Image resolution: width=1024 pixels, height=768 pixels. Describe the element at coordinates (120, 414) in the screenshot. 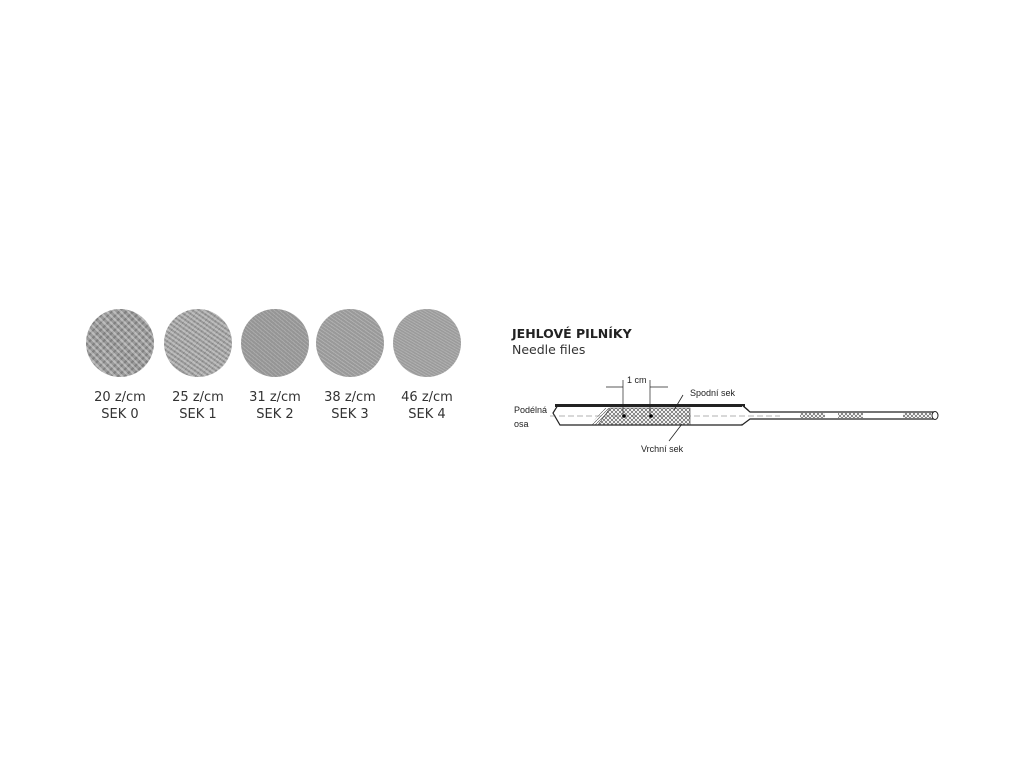

I see `cut-grade: SEK 0` at that location.